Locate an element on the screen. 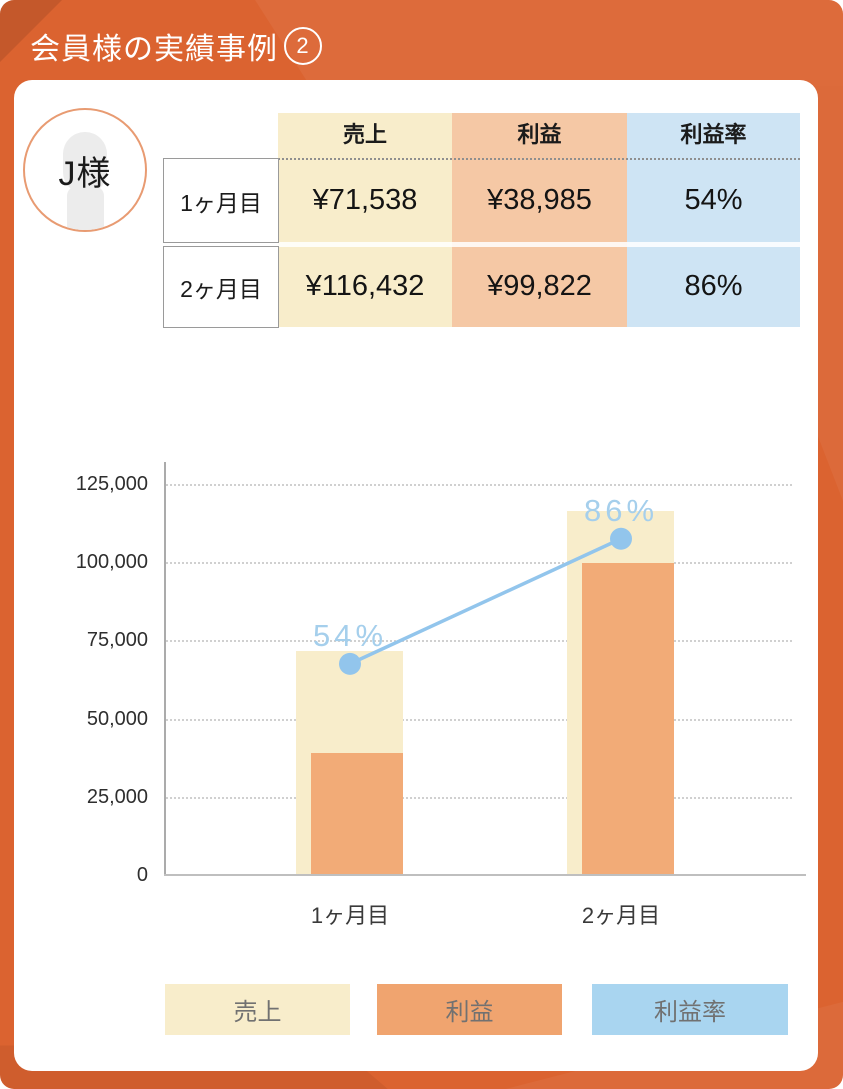 This screenshot has height=1089, width=843. y-axis-tick: 25,000 is located at coordinates (117, 797).